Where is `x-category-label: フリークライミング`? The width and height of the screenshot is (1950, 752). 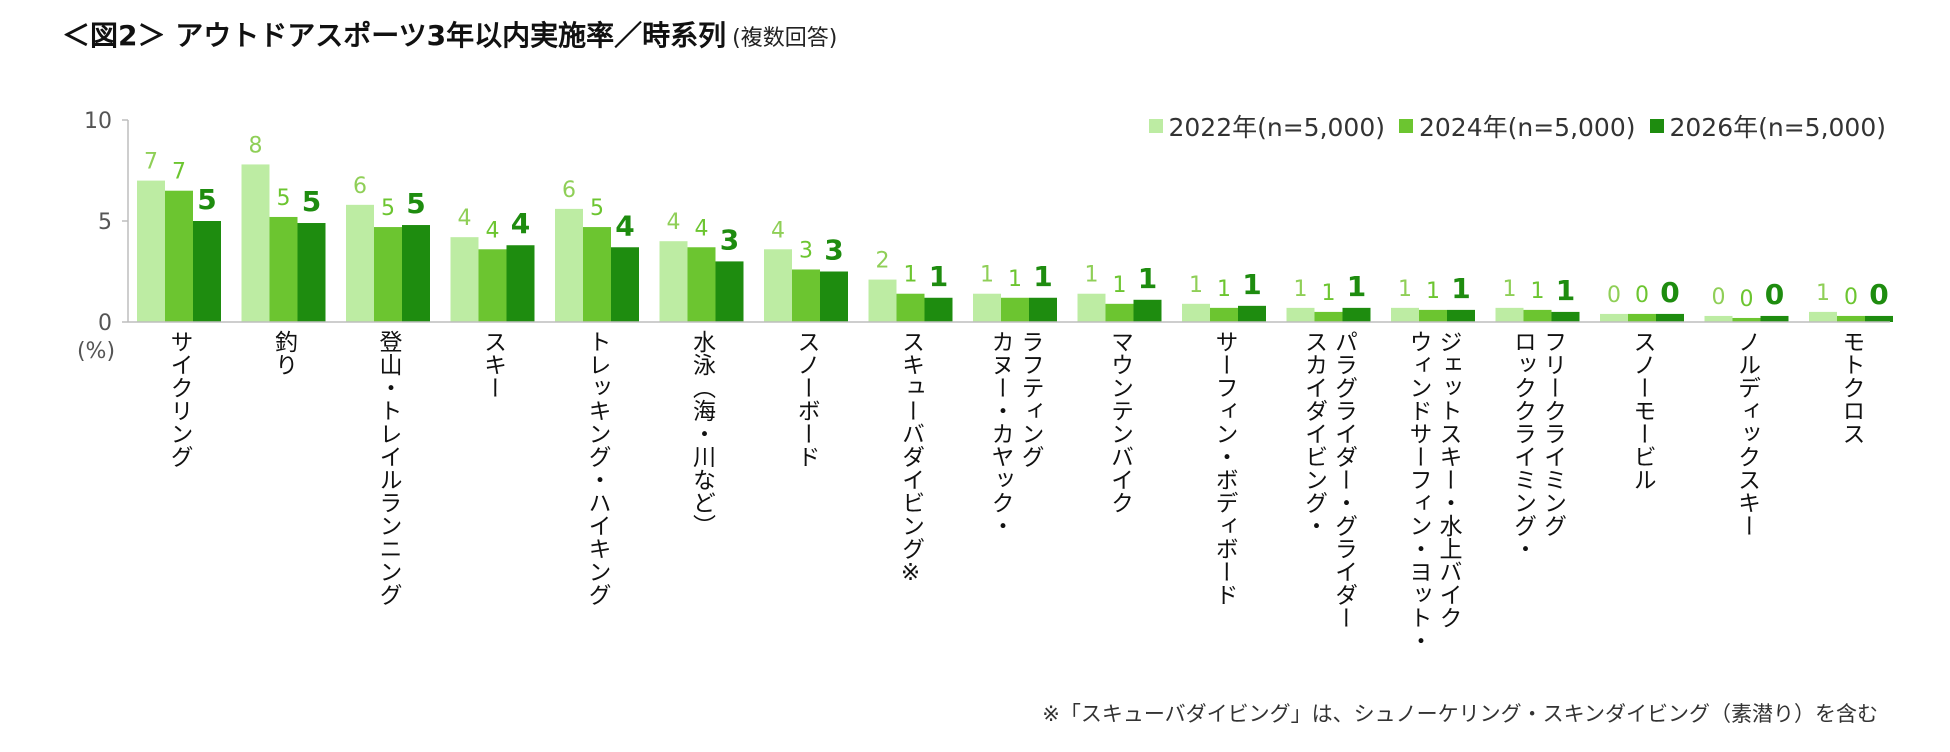
x-category-label: フリークライミング is located at coordinates (1553, 433).